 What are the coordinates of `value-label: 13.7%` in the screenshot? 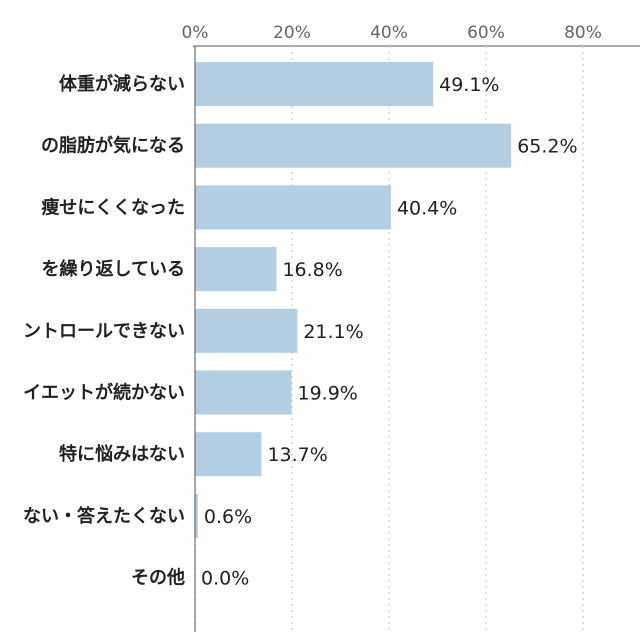 It's located at (297, 455).